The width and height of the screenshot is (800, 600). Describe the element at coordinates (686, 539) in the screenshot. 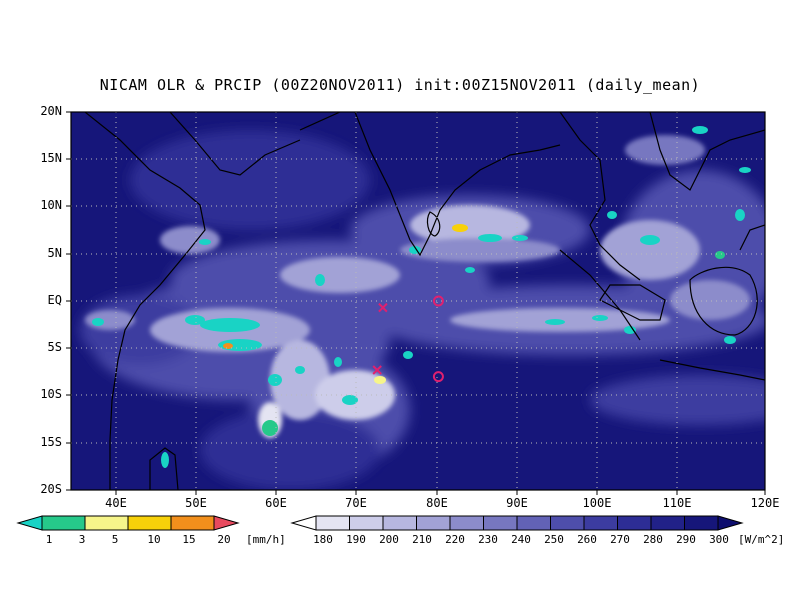

I see `olr-level-290: 290` at that location.